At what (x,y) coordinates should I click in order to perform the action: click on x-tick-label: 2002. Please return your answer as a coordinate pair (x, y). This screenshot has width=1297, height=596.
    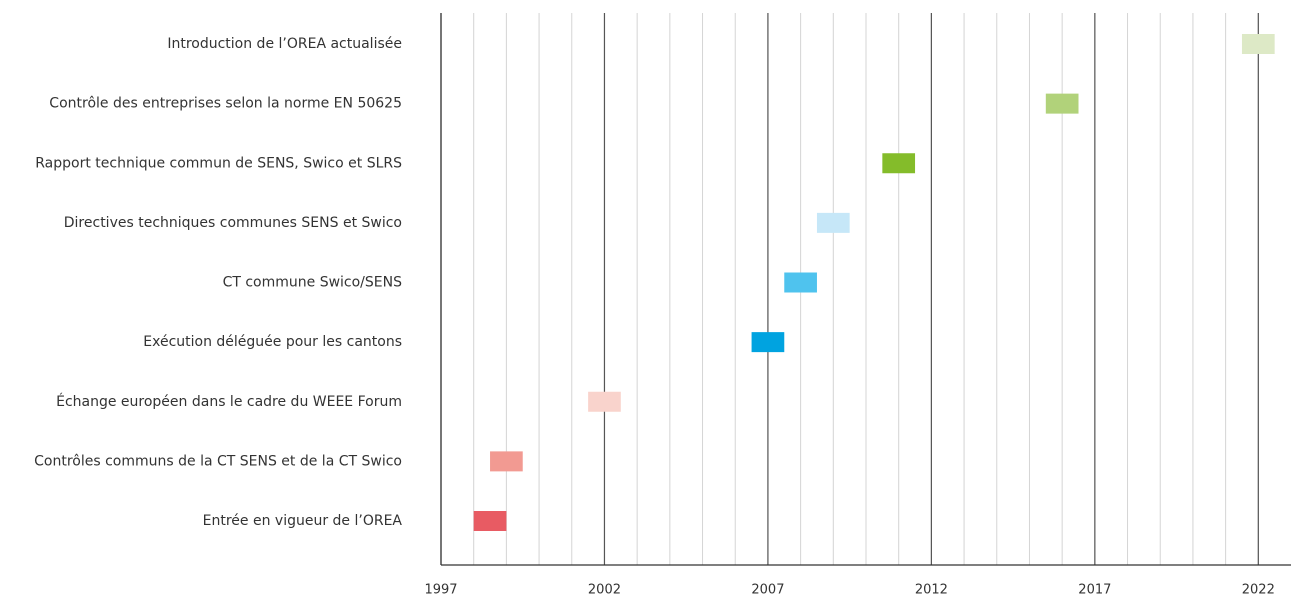
    Looking at the image, I should click on (604, 589).